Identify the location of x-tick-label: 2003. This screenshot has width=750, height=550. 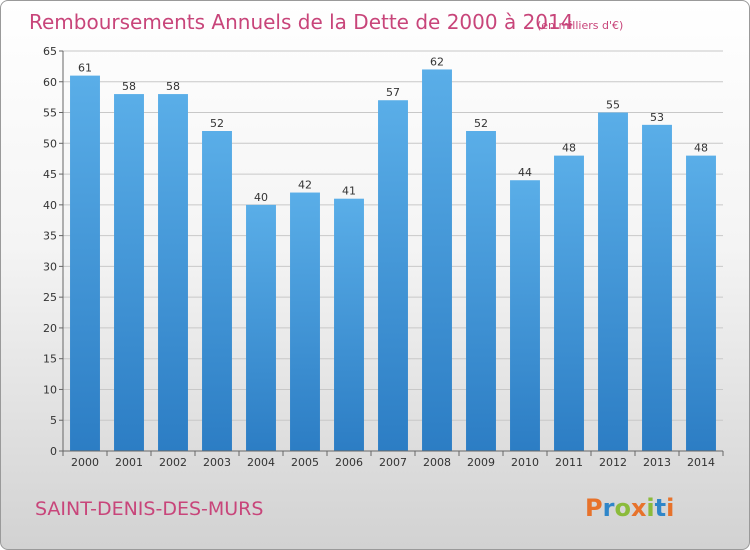
(217, 462).